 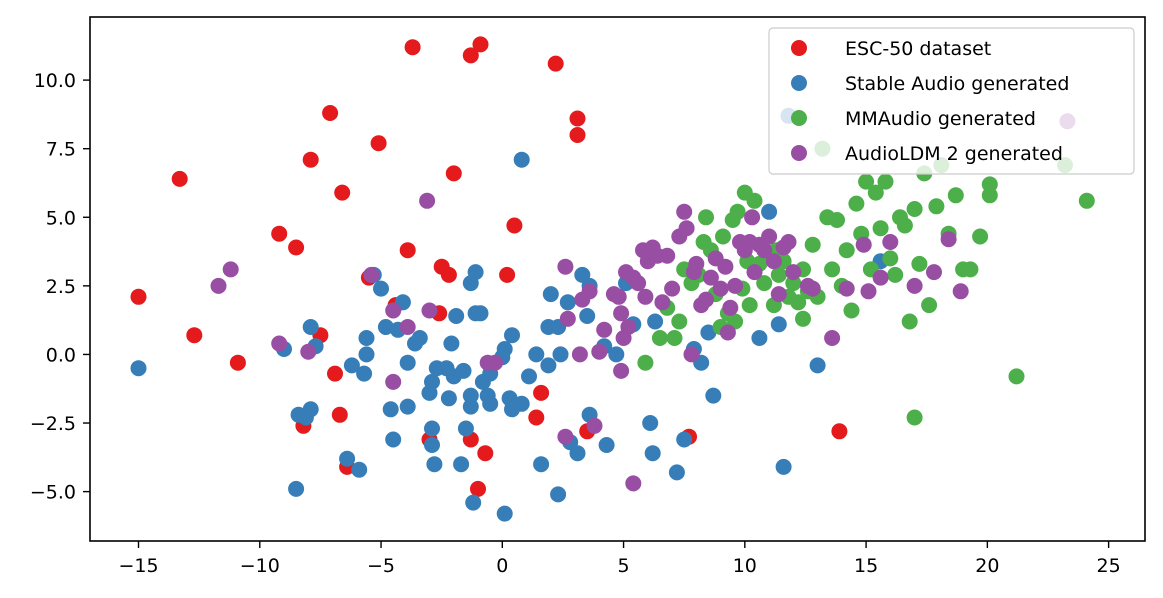 What do you see at coordinates (61, 150) in the screenshot?
I see `y-tick-label: 7.5` at bounding box center [61, 150].